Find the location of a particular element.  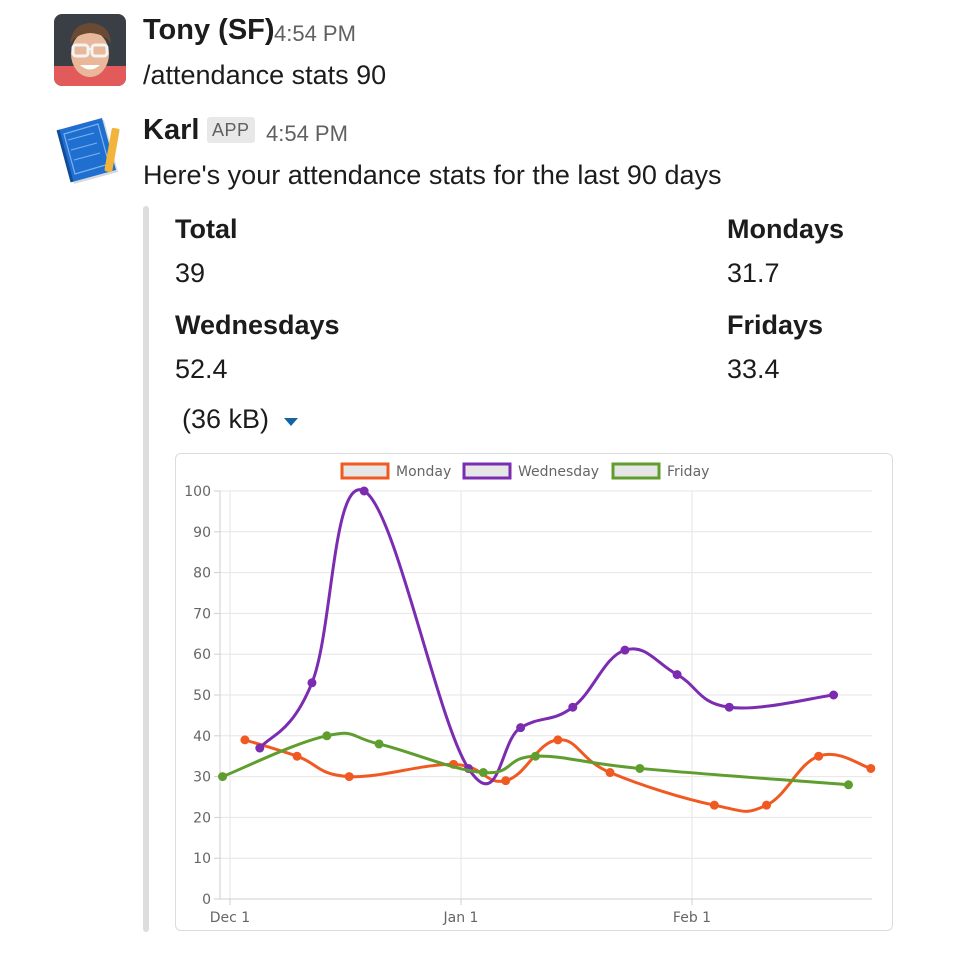

message-text: /attendance stats 90 is located at coordinates (265, 75).